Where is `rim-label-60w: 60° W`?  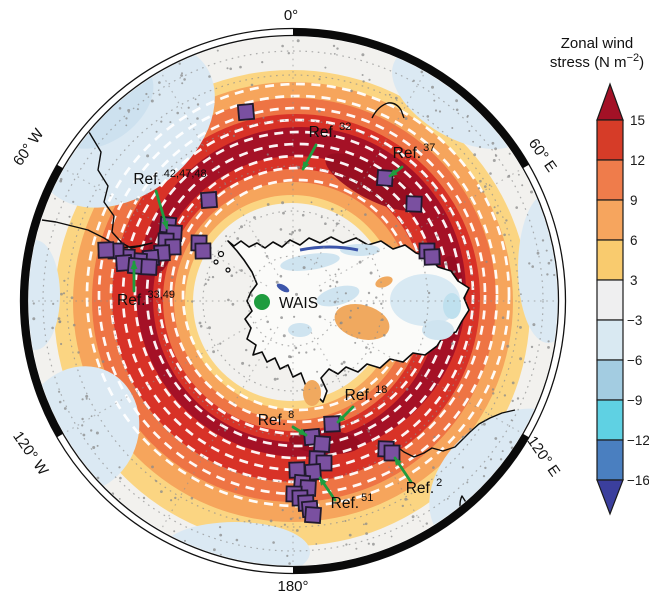 rim-label-60w: 60° W is located at coordinates (29, 147).